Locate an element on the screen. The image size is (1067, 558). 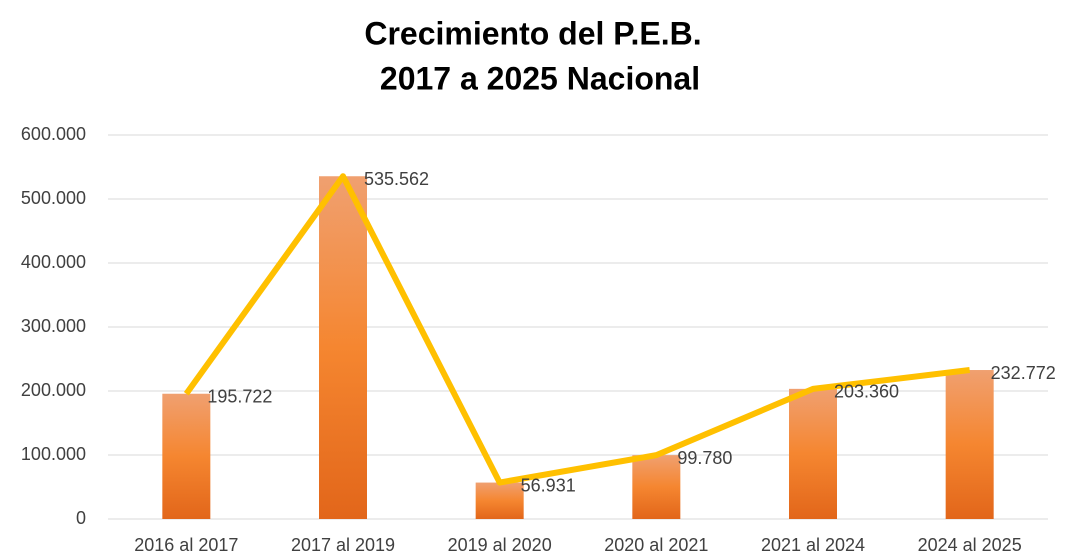
data-label: 56.931 is located at coordinates (548, 485).